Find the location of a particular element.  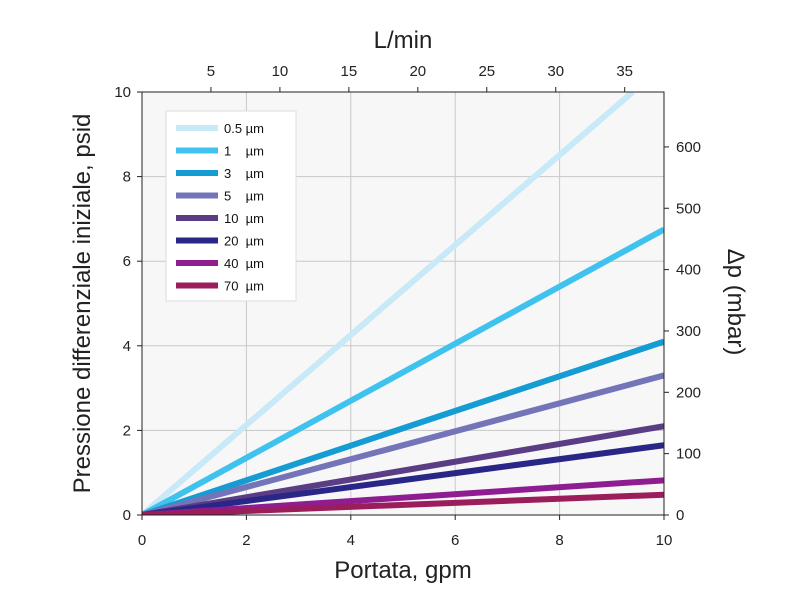

y-tick-label: 6 is located at coordinates (127, 261).